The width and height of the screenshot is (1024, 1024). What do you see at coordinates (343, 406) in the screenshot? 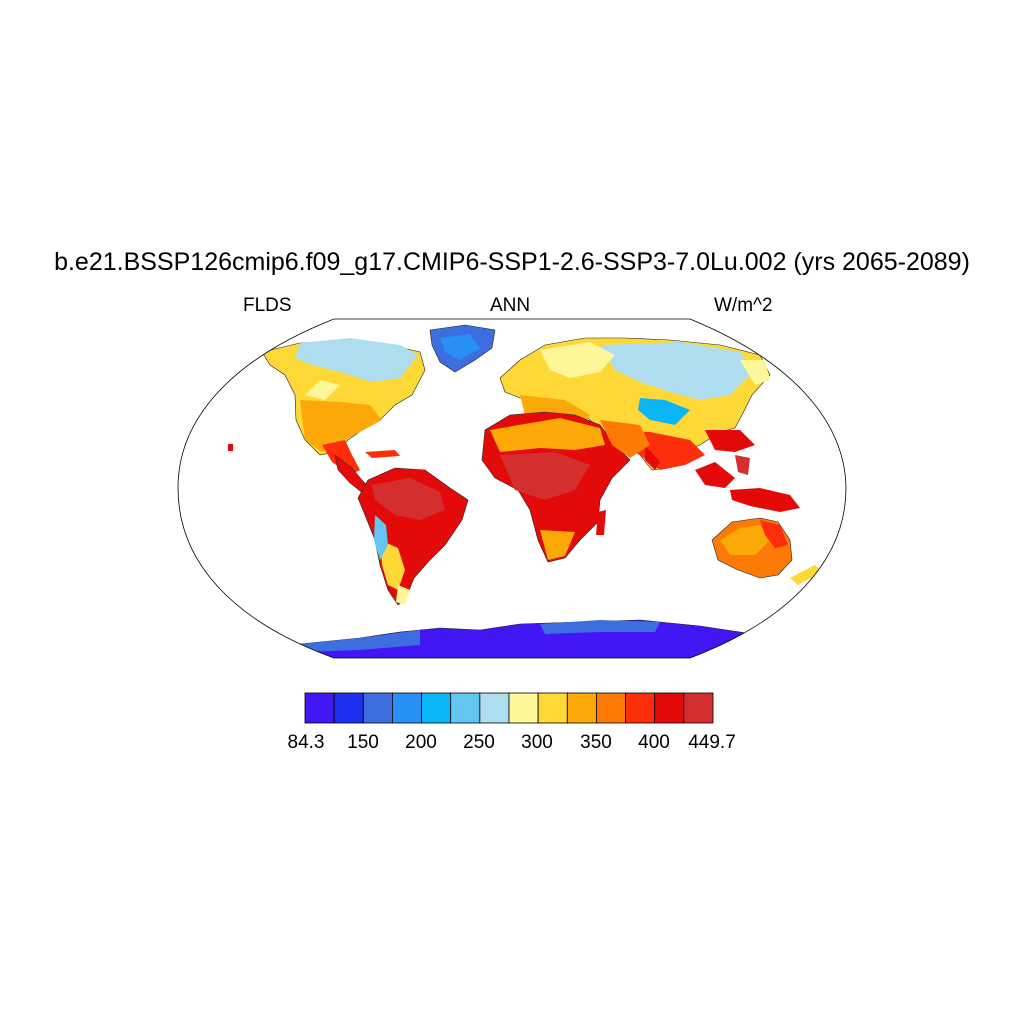
I see `north-america` at bounding box center [343, 406].